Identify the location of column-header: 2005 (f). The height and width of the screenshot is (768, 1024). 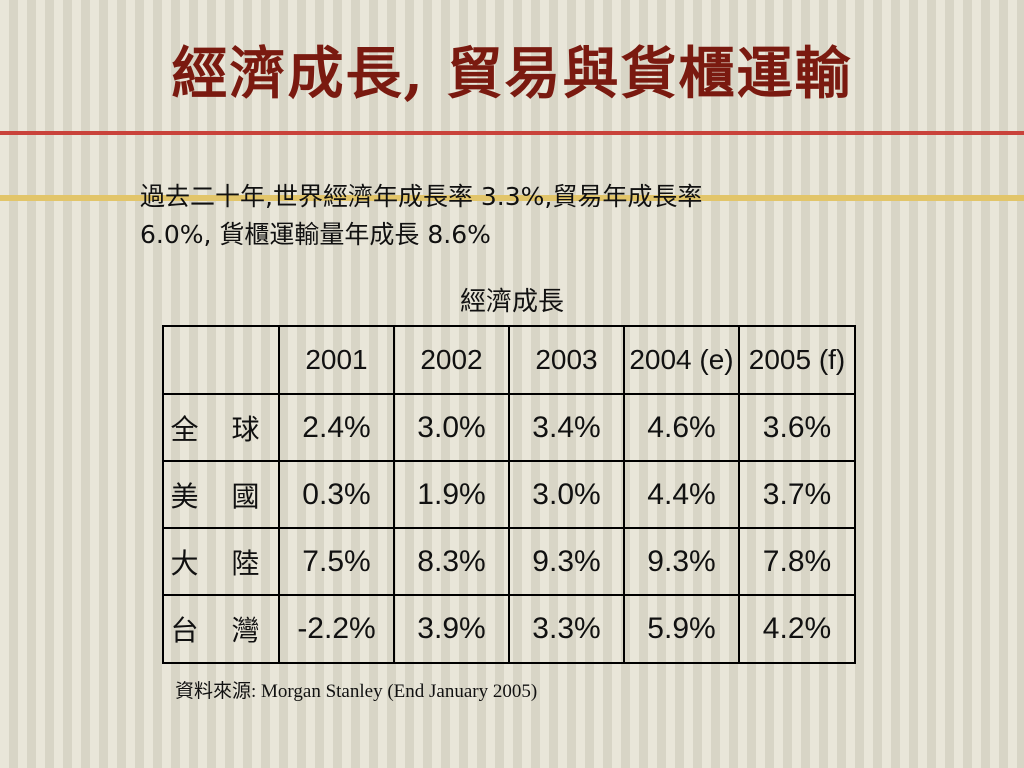
(797, 360).